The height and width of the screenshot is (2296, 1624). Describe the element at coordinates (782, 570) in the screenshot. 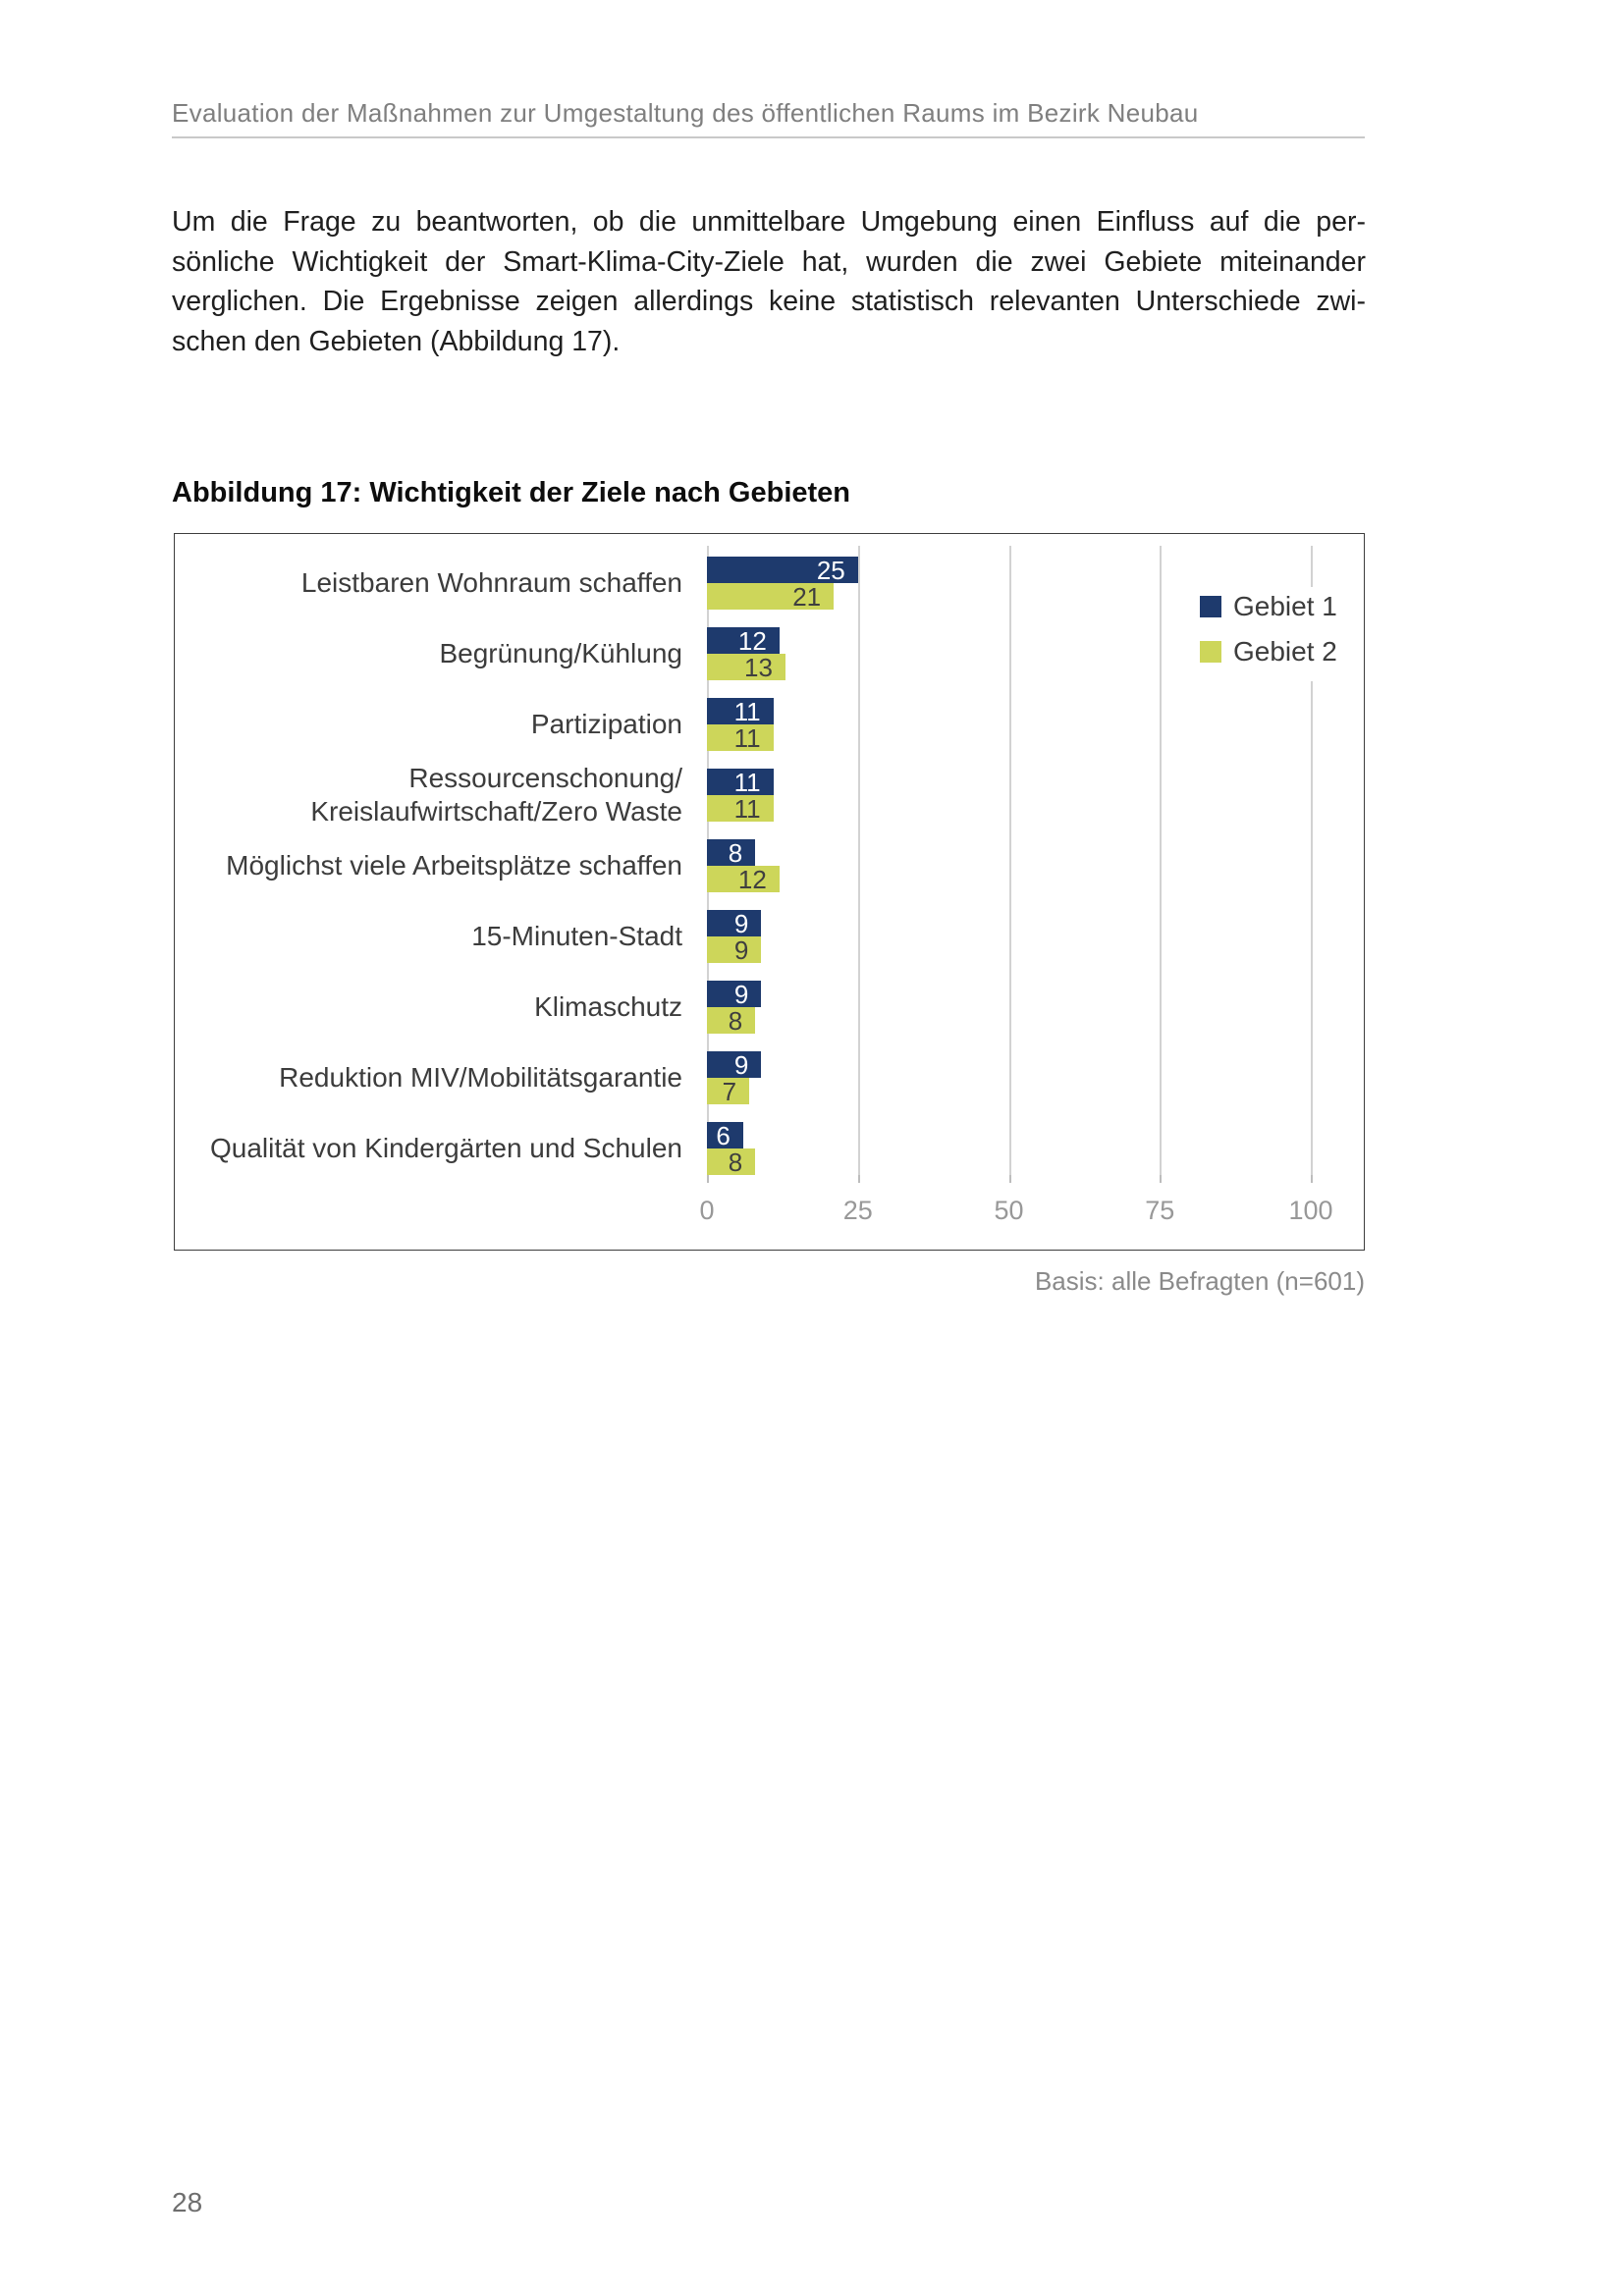

I see `bar-gebiet-1: 25` at that location.